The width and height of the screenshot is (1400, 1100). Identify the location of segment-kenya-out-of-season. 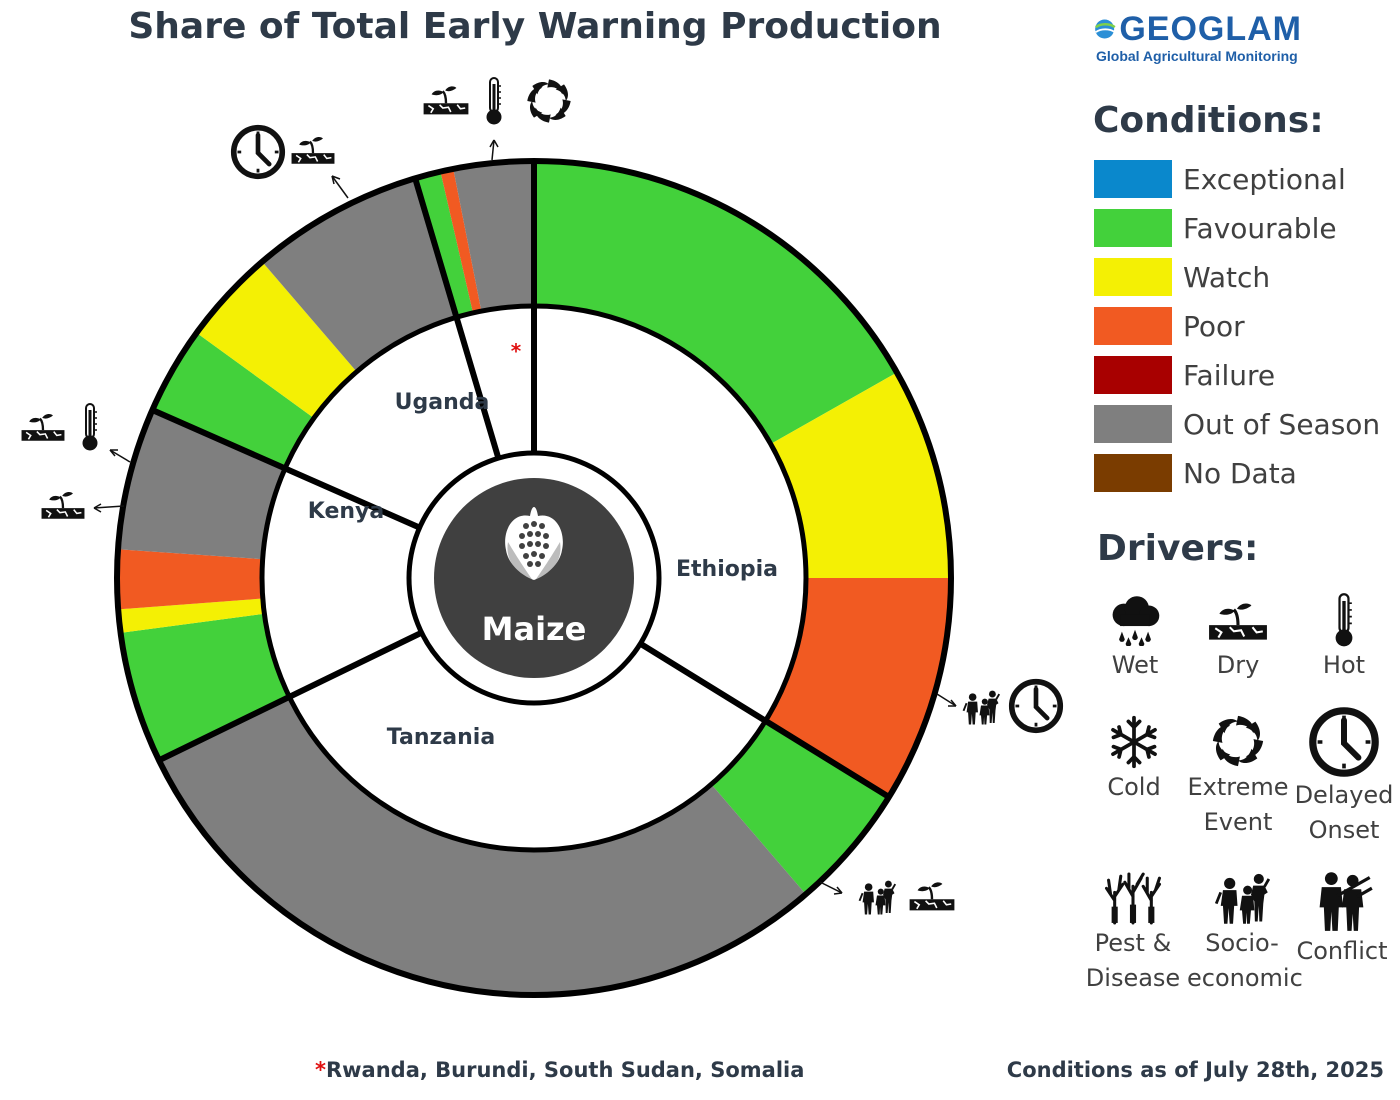
(201, 484).